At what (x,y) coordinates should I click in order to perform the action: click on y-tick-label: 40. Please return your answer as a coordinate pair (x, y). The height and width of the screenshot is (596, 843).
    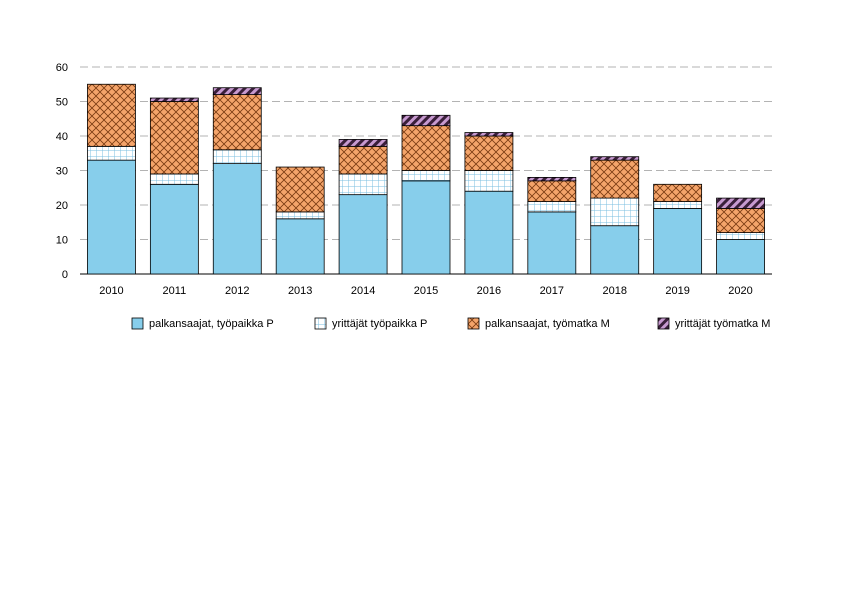
    Looking at the image, I should click on (62, 137).